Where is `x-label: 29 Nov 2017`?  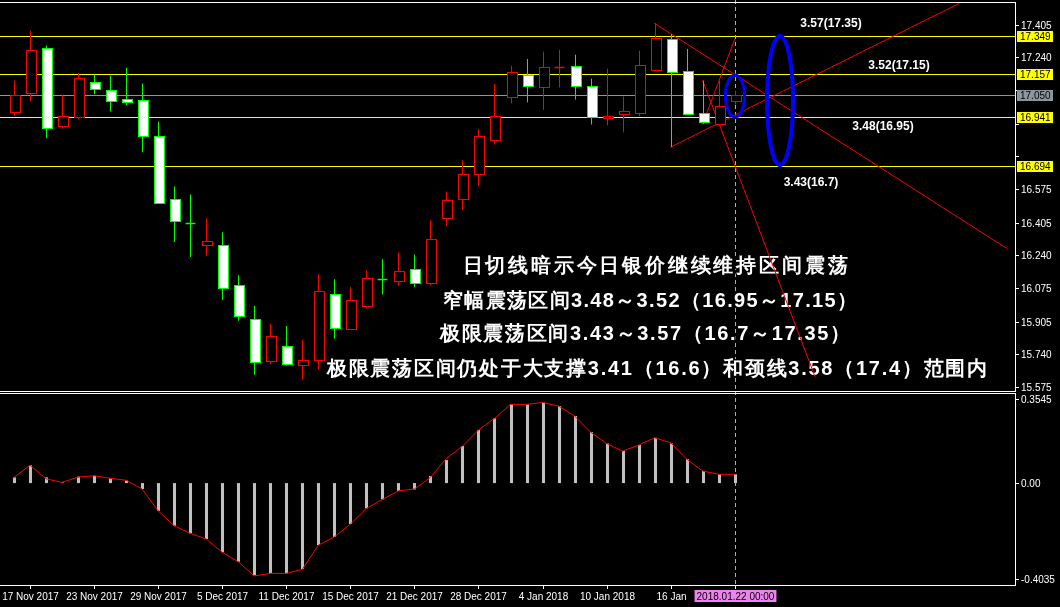
x-label: 29 Nov 2017 is located at coordinates (158, 596).